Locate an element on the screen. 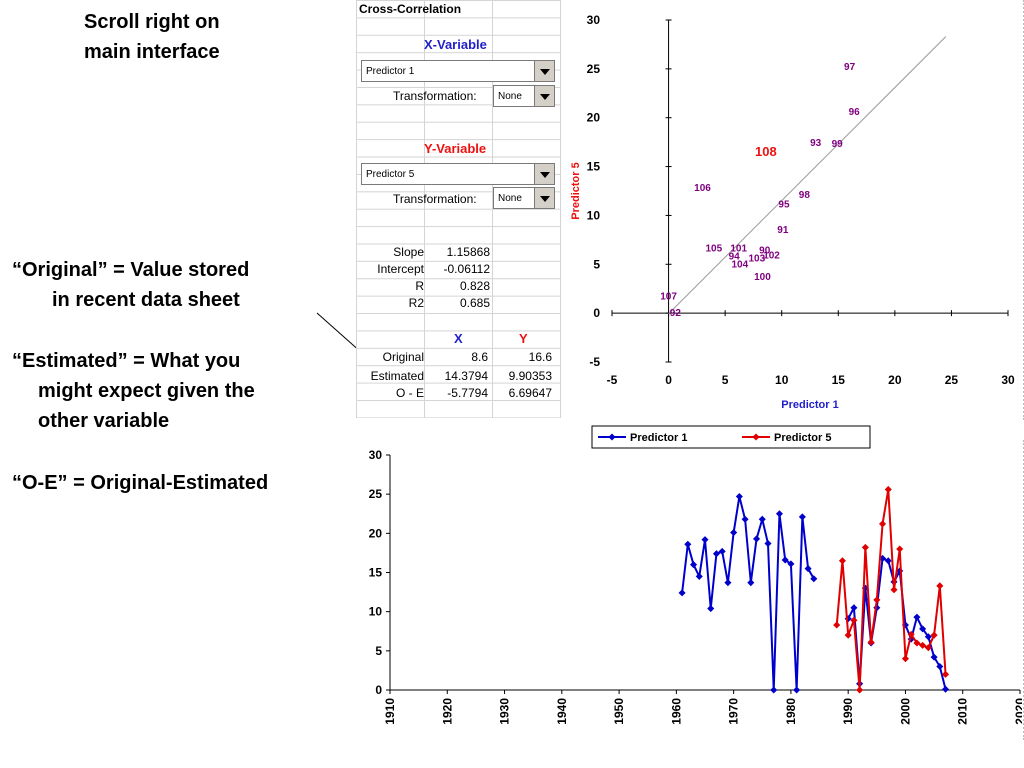 The width and height of the screenshot is (1024, 768). row-label: O - E is located at coordinates (409, 393).